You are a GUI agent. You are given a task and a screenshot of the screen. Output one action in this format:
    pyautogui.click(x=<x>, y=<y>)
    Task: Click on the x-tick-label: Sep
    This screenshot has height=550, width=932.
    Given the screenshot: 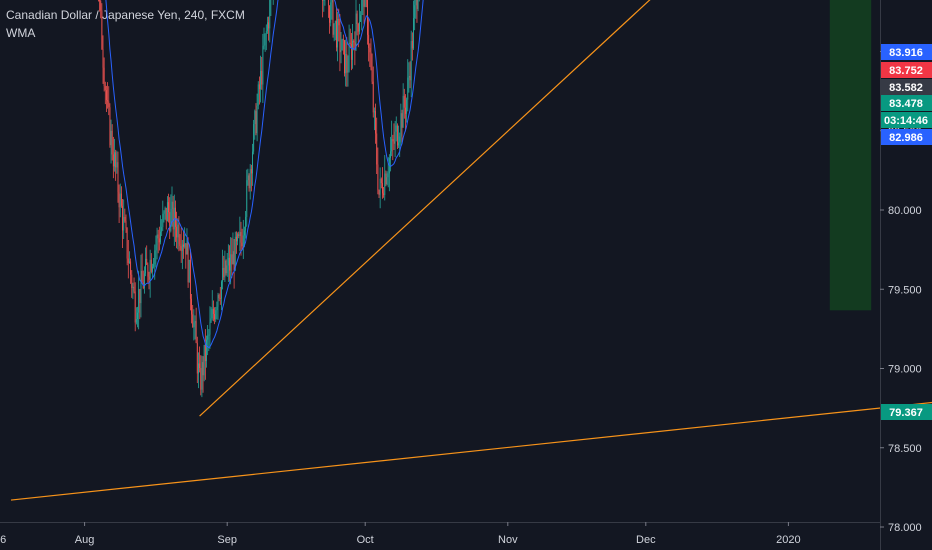 What is the action you would take?
    pyautogui.click(x=227, y=540)
    